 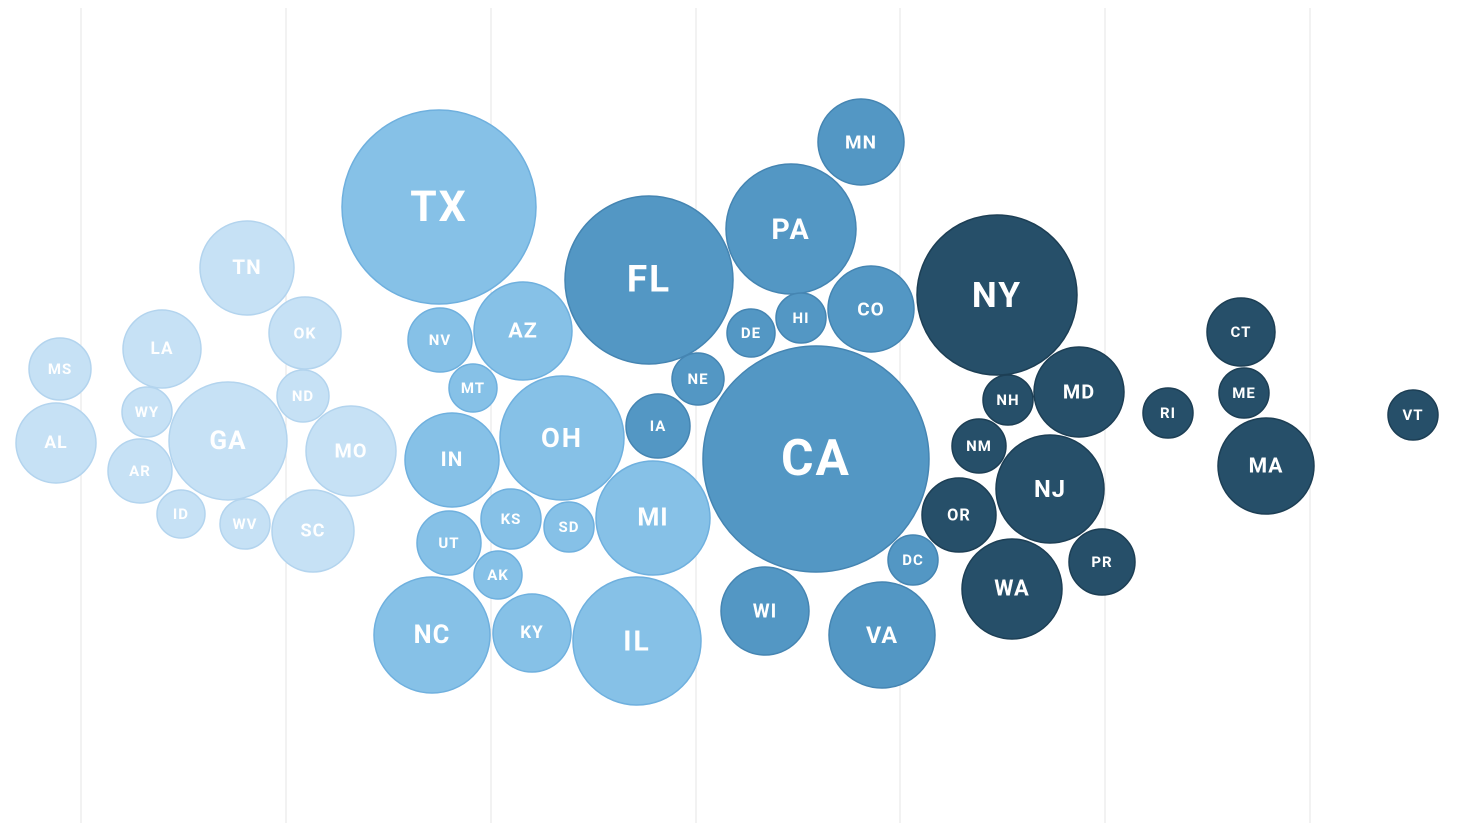 I want to click on bubble-label: NC, so click(x=432, y=635).